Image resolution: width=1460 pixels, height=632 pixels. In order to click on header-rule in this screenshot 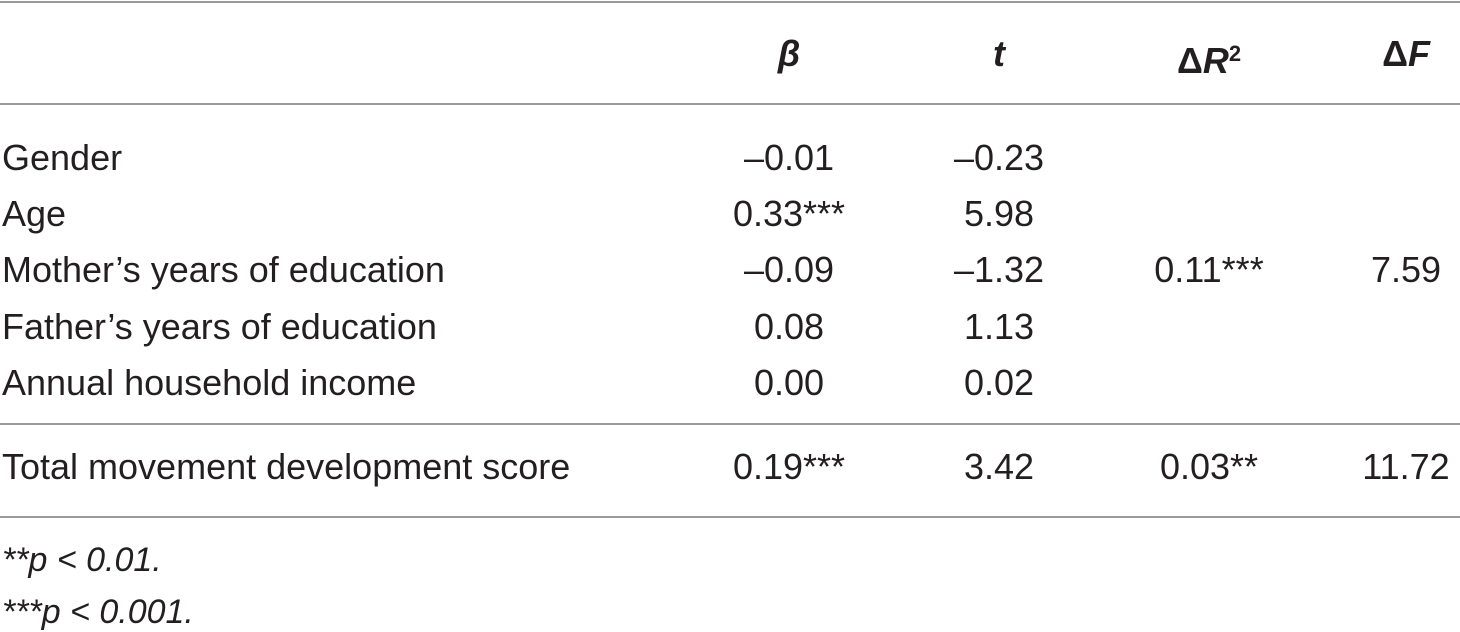, I will do `click(730, 104)`.